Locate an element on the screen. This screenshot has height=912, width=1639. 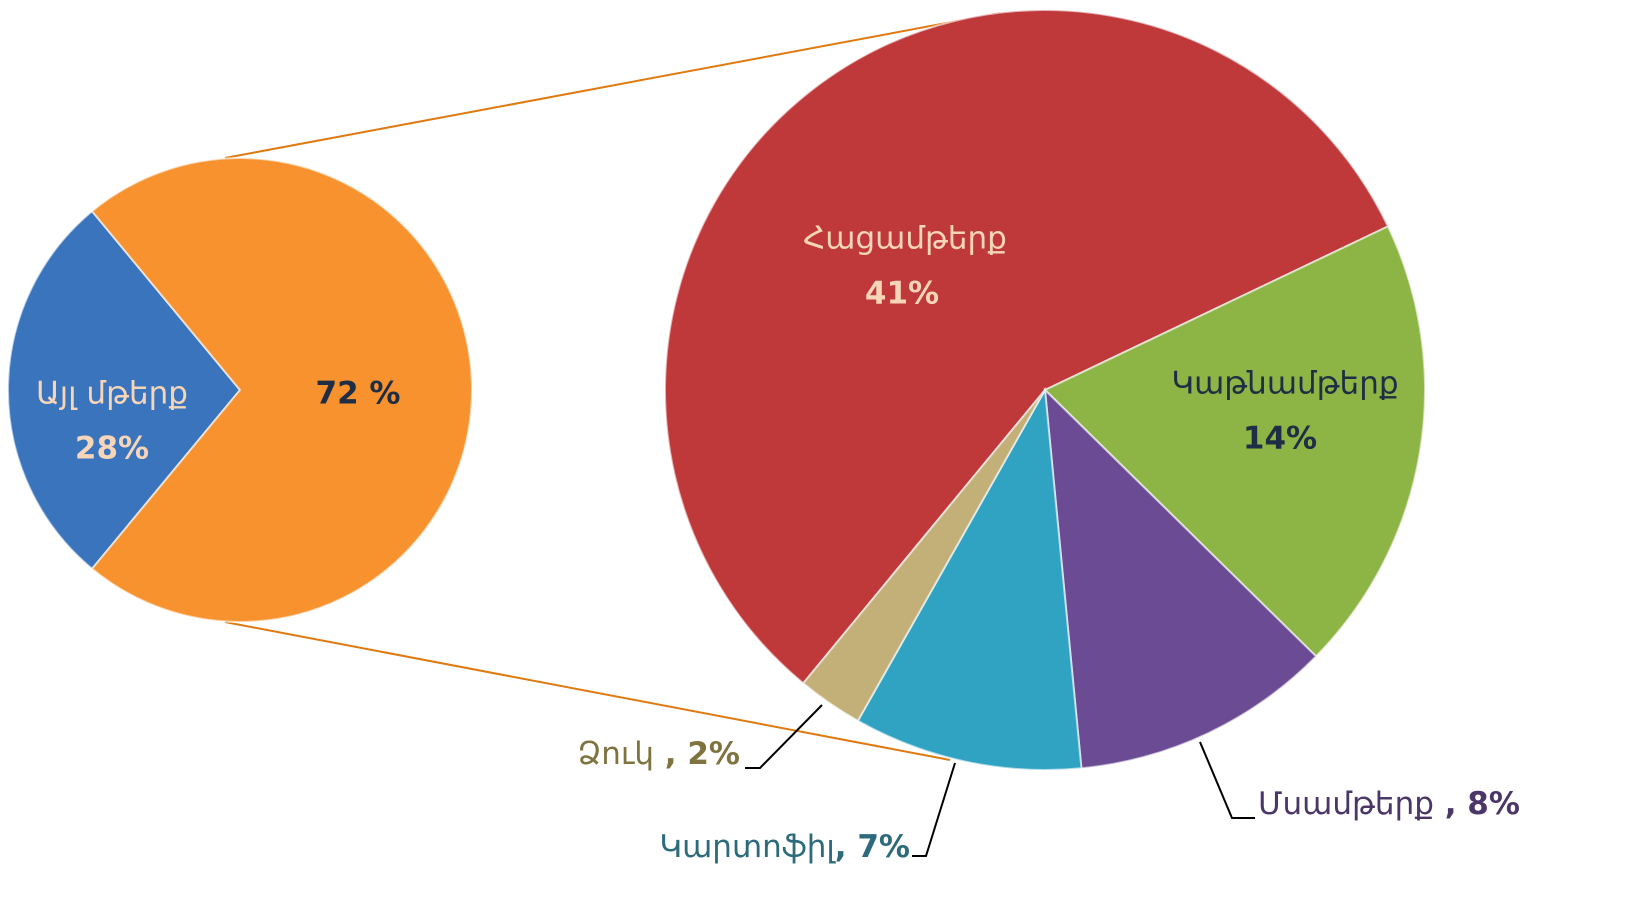
slice-label: Կարտոֆիլ, 7% is located at coordinates (784, 847).